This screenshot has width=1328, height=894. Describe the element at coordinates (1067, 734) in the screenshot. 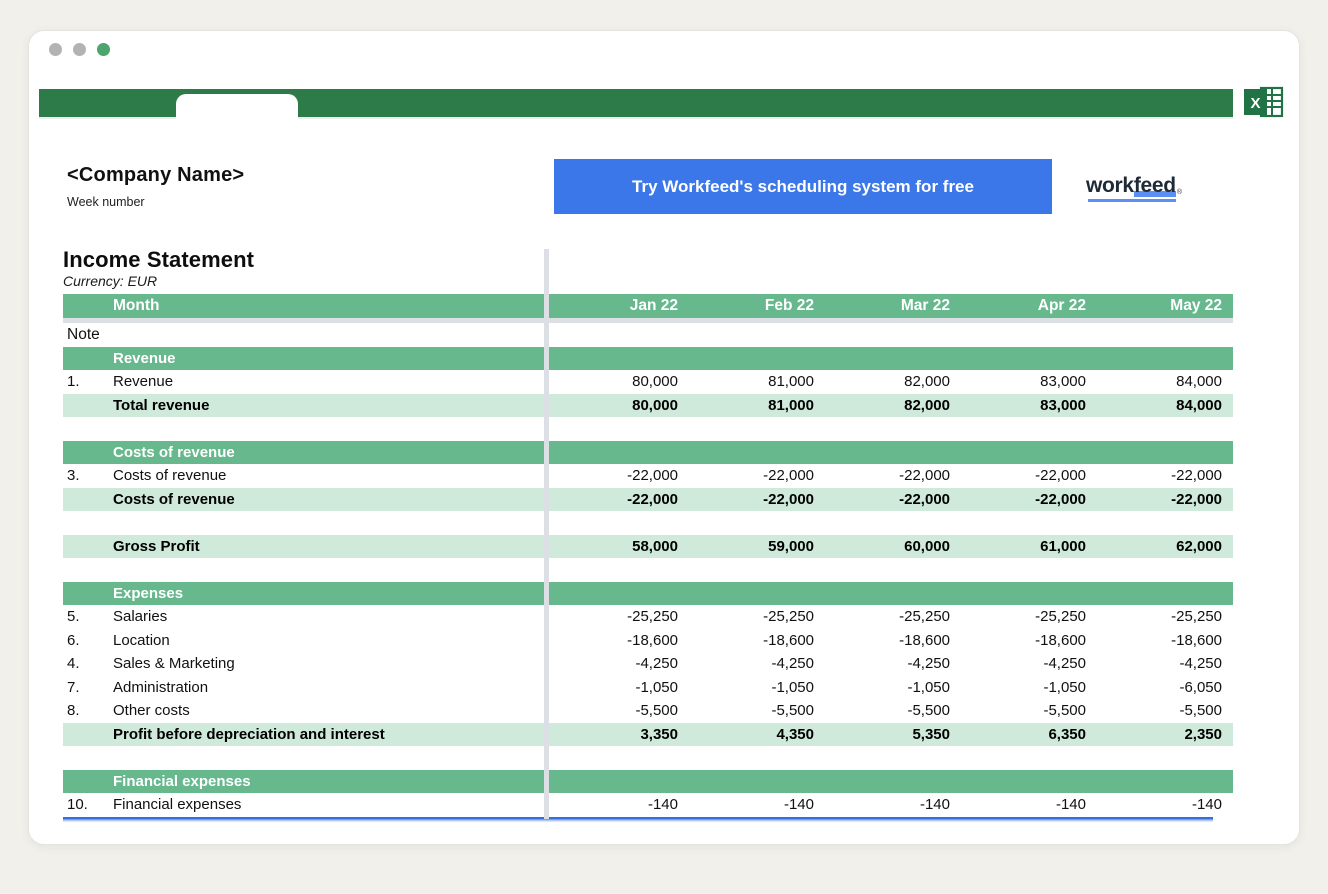

I see `value-cell: 6,350` at that location.